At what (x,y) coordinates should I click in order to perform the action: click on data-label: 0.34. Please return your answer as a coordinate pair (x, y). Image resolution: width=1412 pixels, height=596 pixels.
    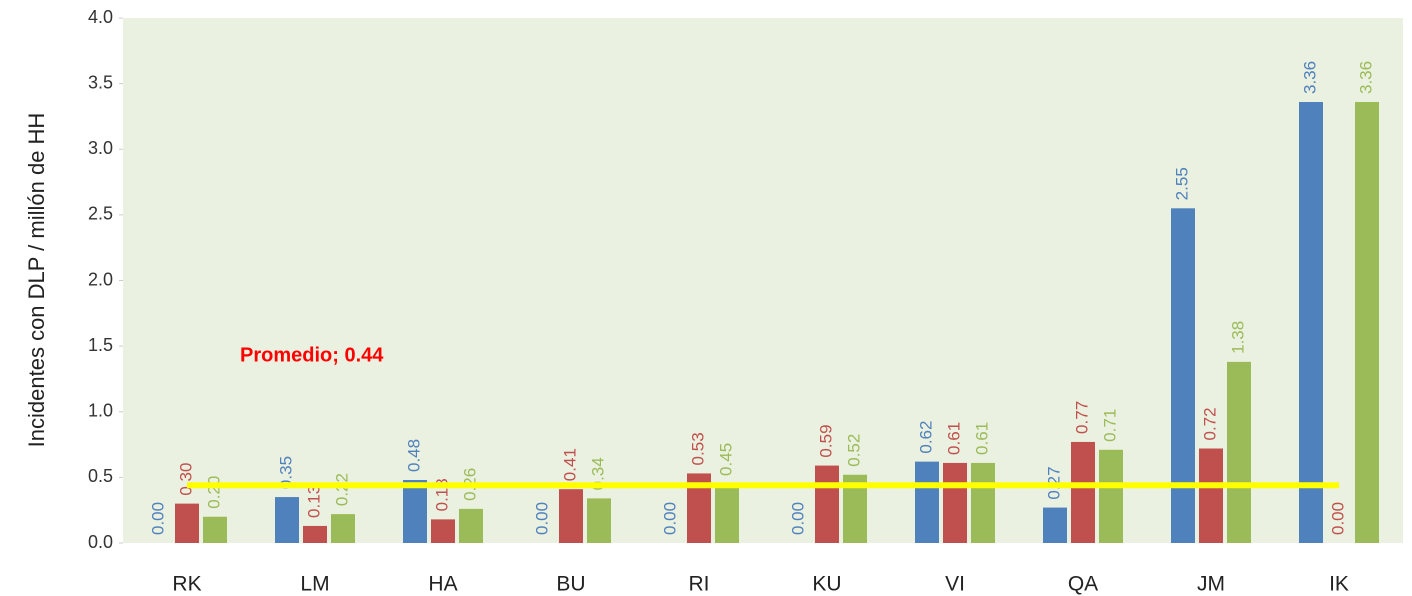
    Looking at the image, I should click on (597, 473).